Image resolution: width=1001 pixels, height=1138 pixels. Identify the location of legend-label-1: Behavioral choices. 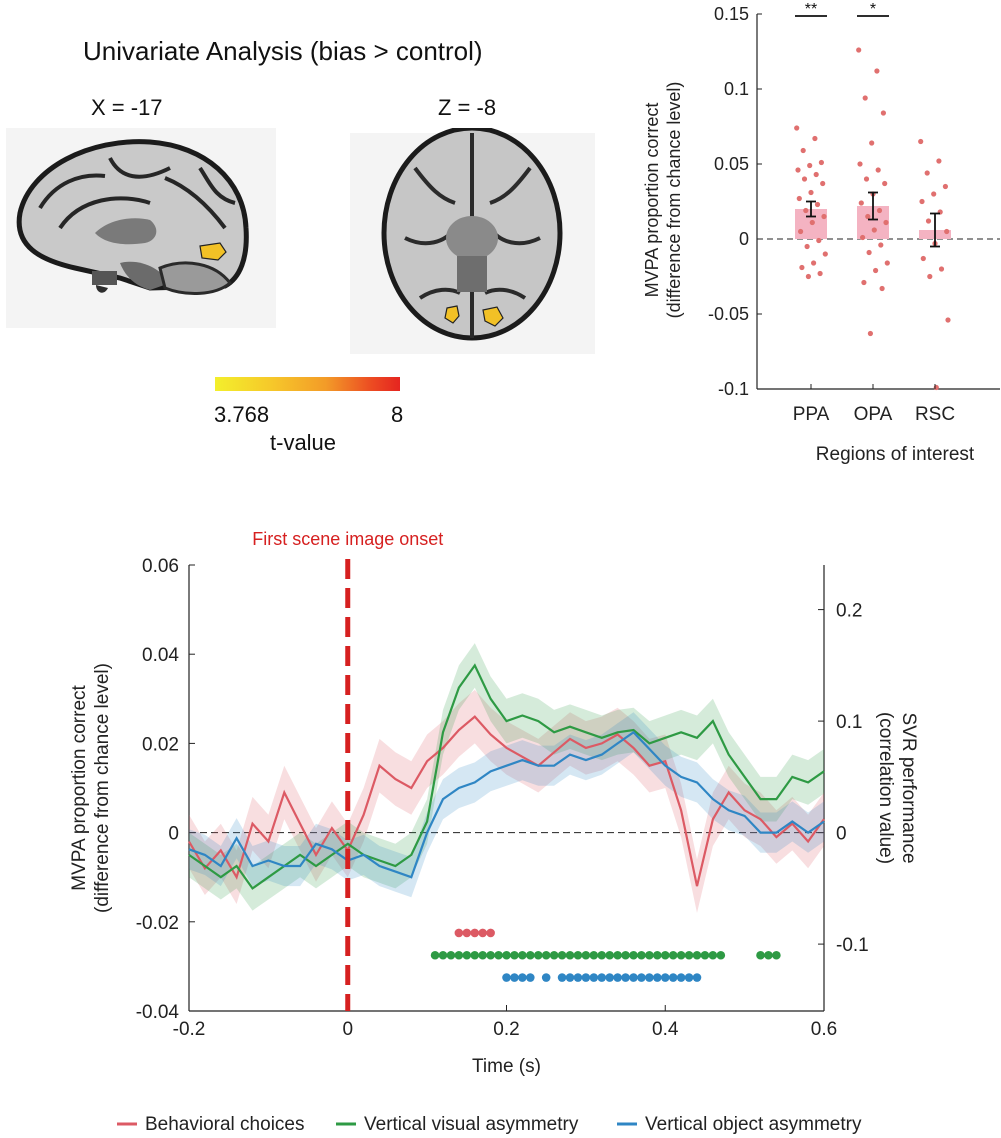
(224, 1124).